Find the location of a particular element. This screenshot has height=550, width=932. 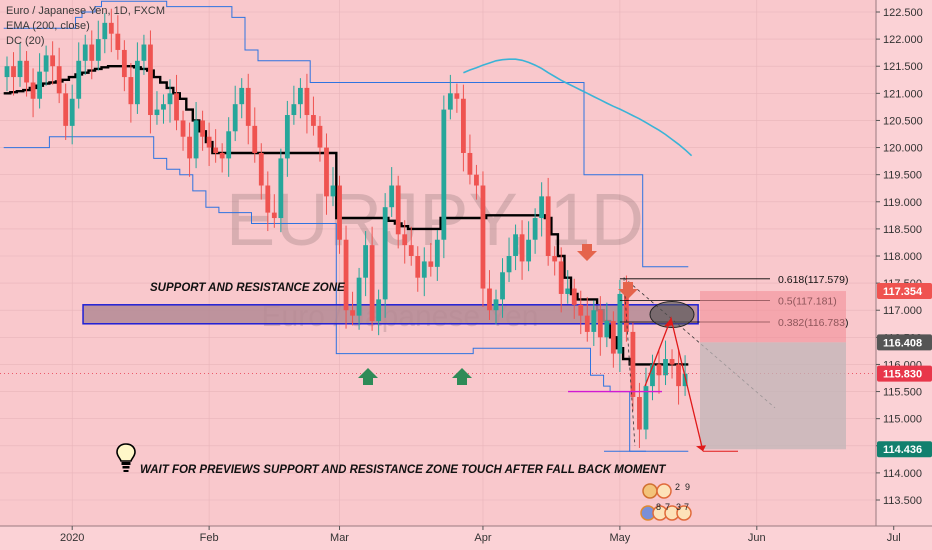

target-ellipse is located at coordinates (672, 315).